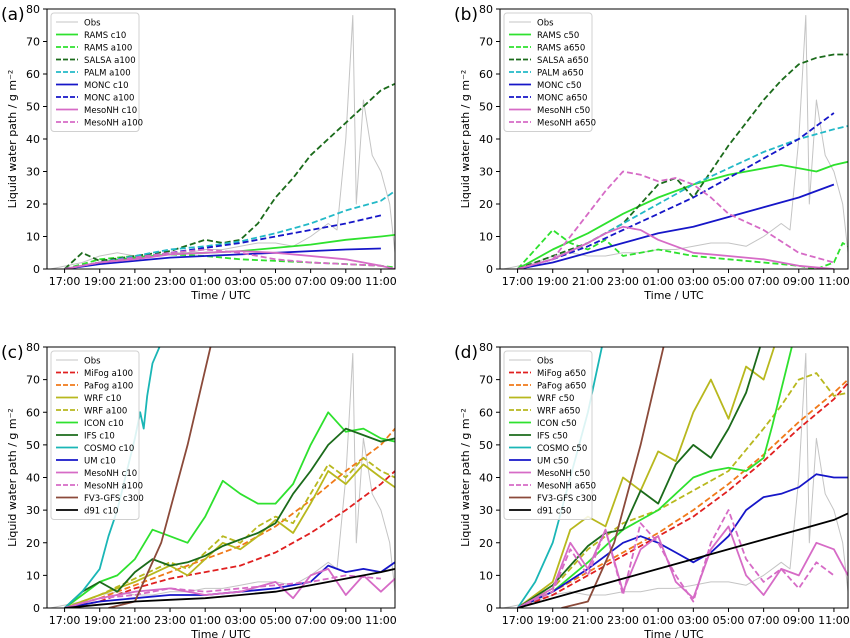 This screenshot has height=638, width=850. Describe the element at coordinates (105, 36) in the screenshot. I see `legend-entry: RAMS c10` at that location.